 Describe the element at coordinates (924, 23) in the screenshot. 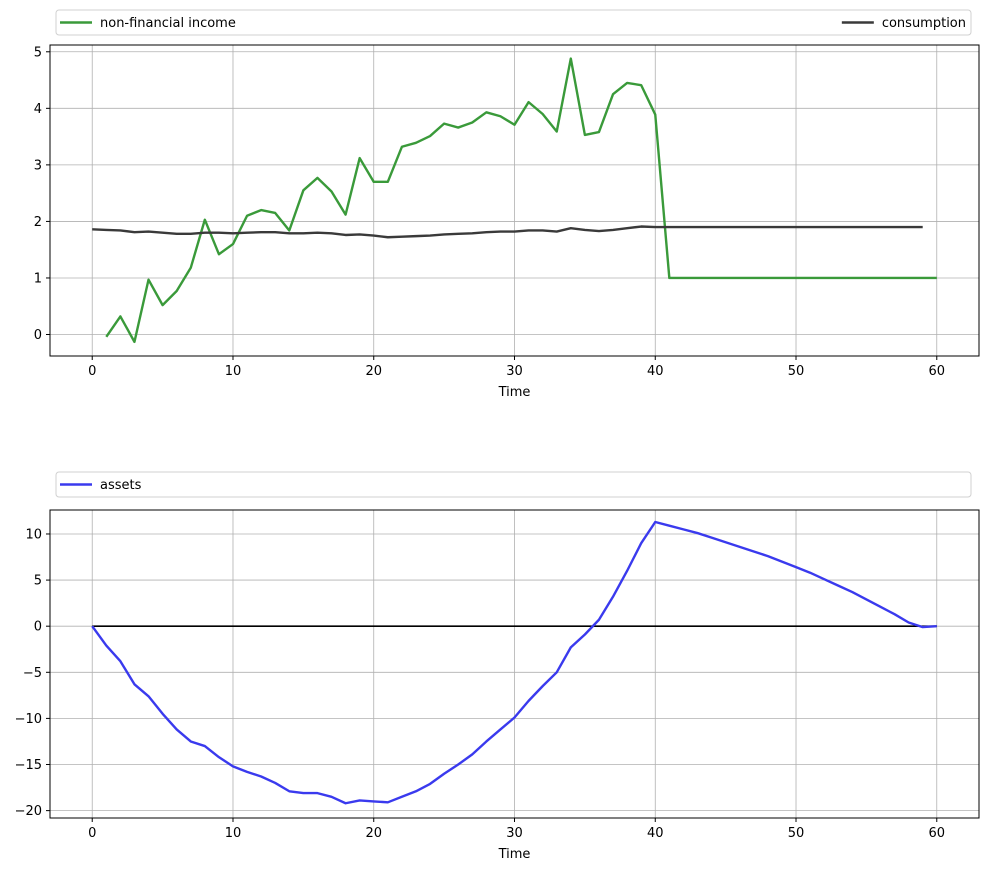

I see `legend-label: consumption` at that location.